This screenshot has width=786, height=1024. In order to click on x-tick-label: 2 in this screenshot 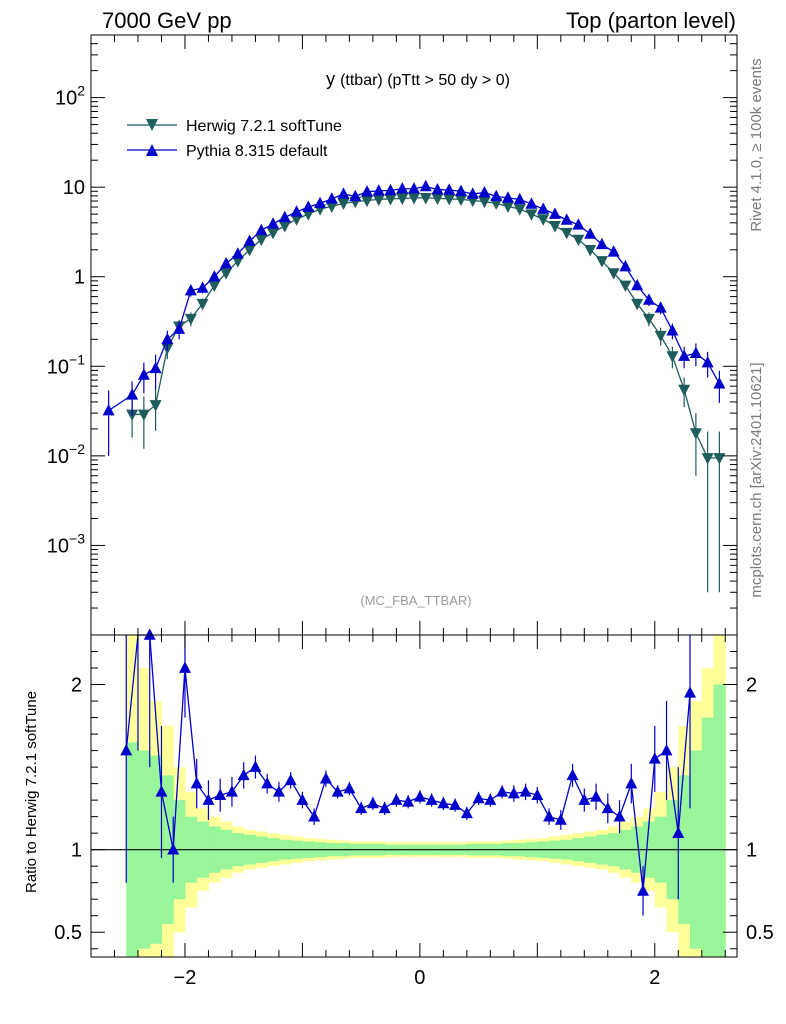, I will do `click(654, 978)`.